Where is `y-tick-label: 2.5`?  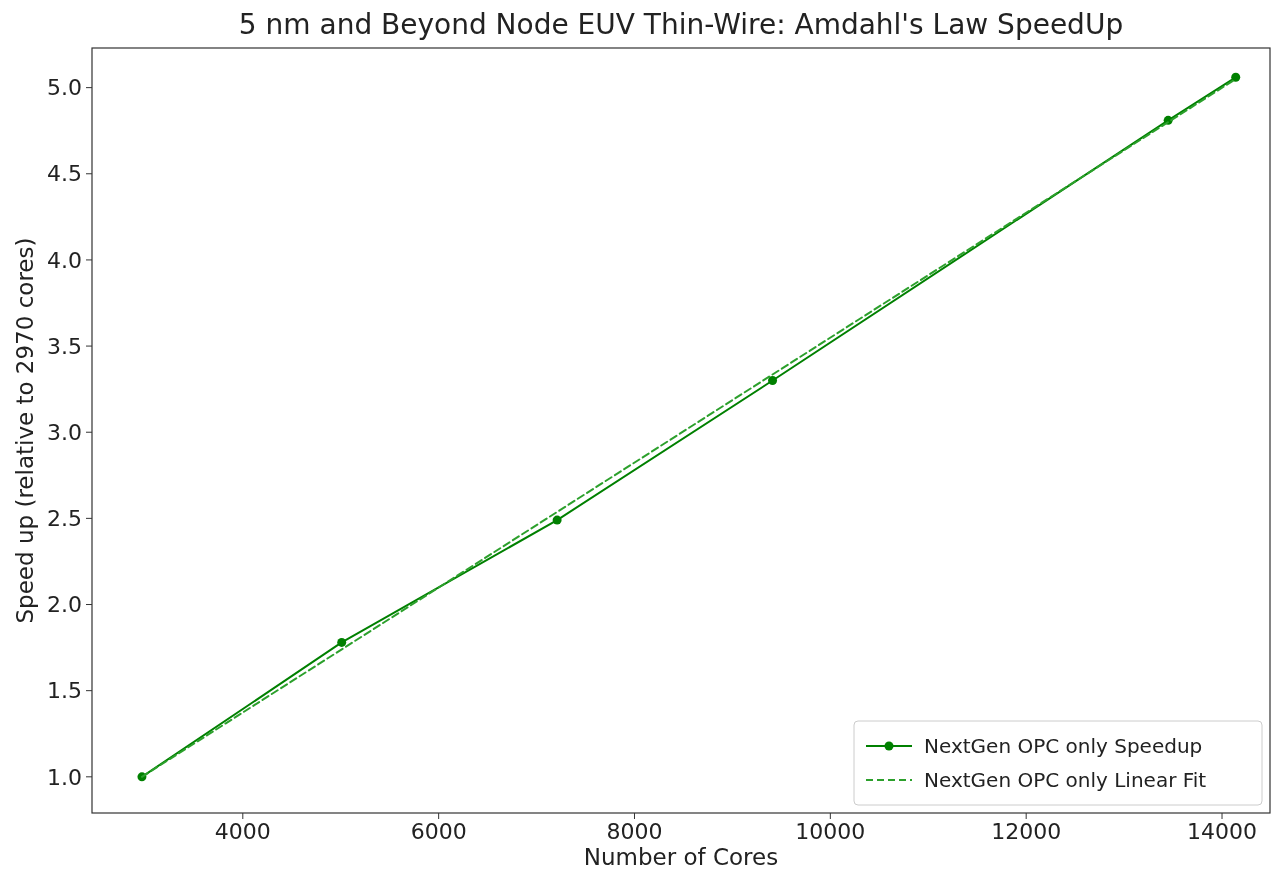
y-tick-label: 2.5 is located at coordinates (64, 519).